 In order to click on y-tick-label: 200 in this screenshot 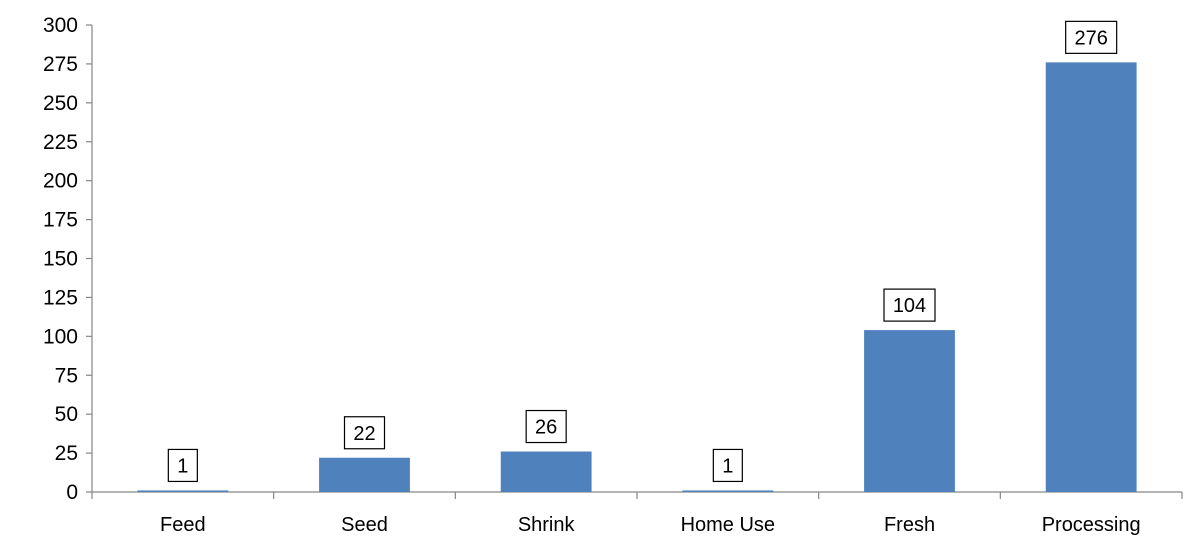, I will do `click(60, 181)`.